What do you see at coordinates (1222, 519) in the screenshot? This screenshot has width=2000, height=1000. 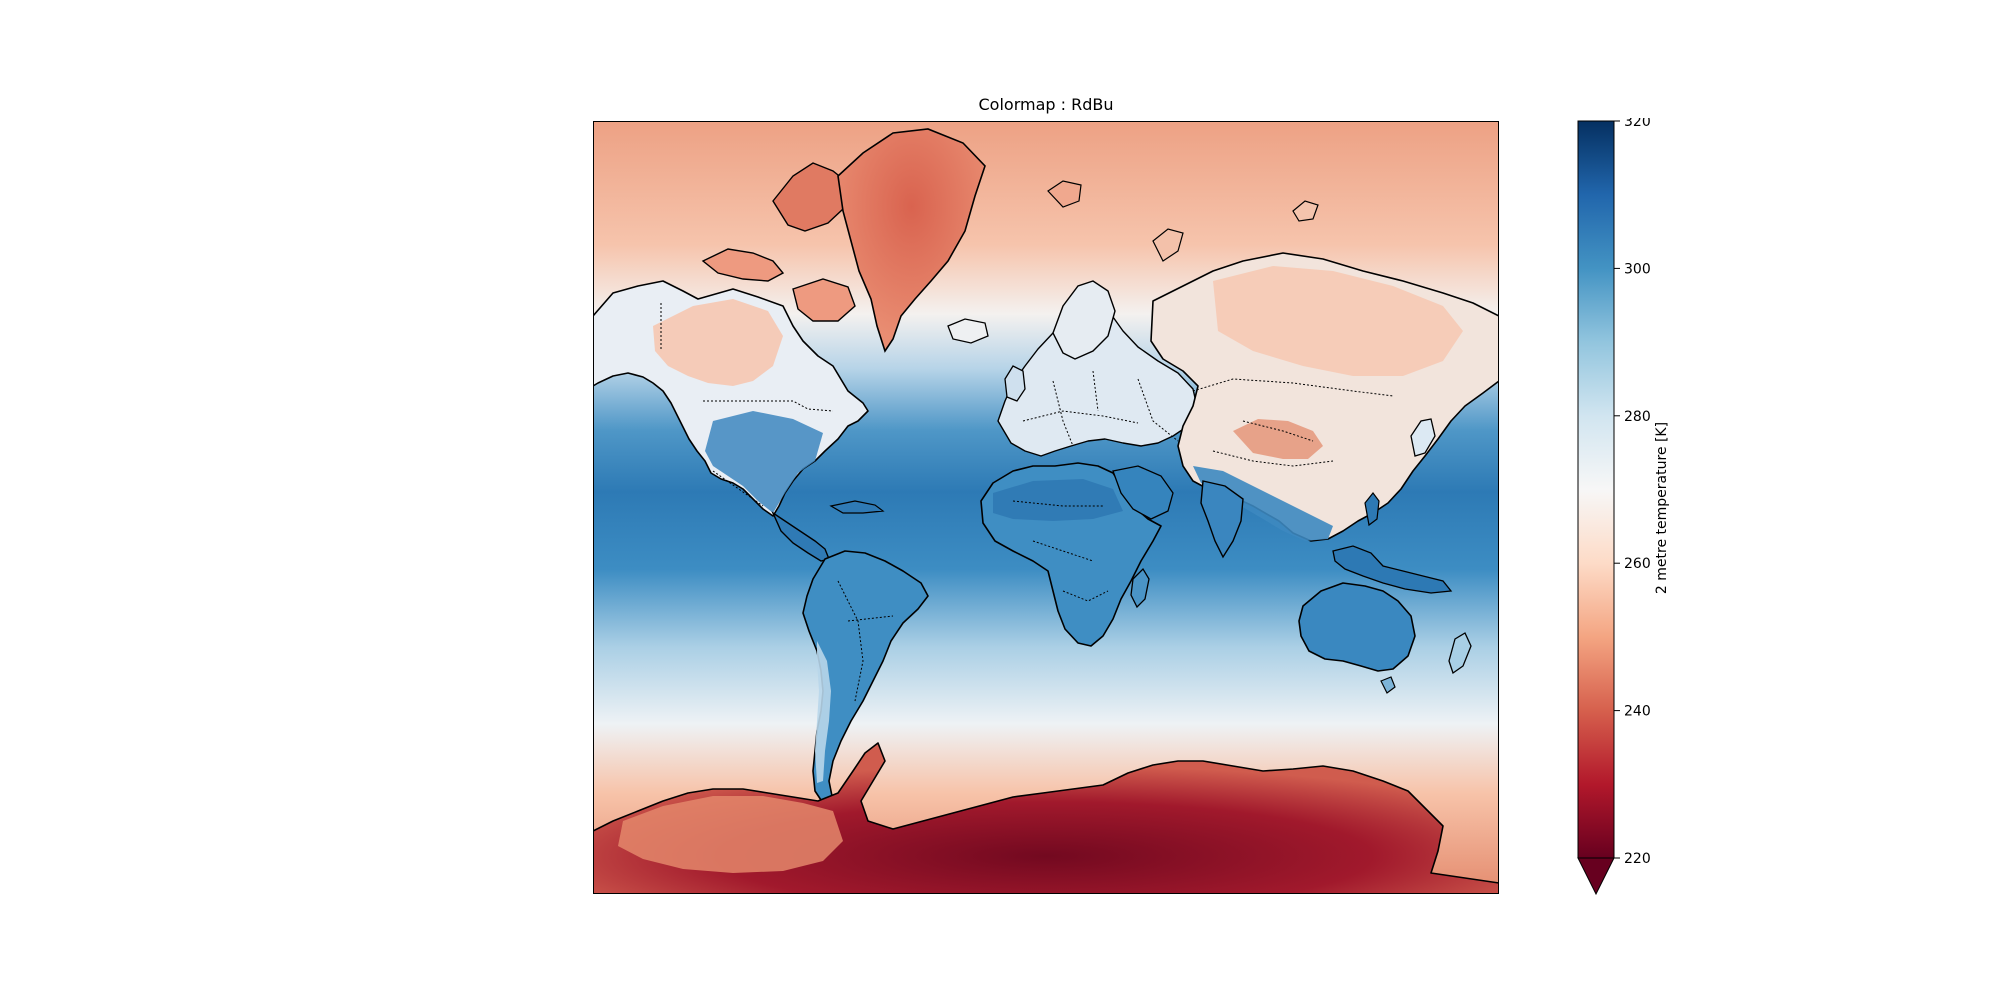 I see `india` at bounding box center [1222, 519].